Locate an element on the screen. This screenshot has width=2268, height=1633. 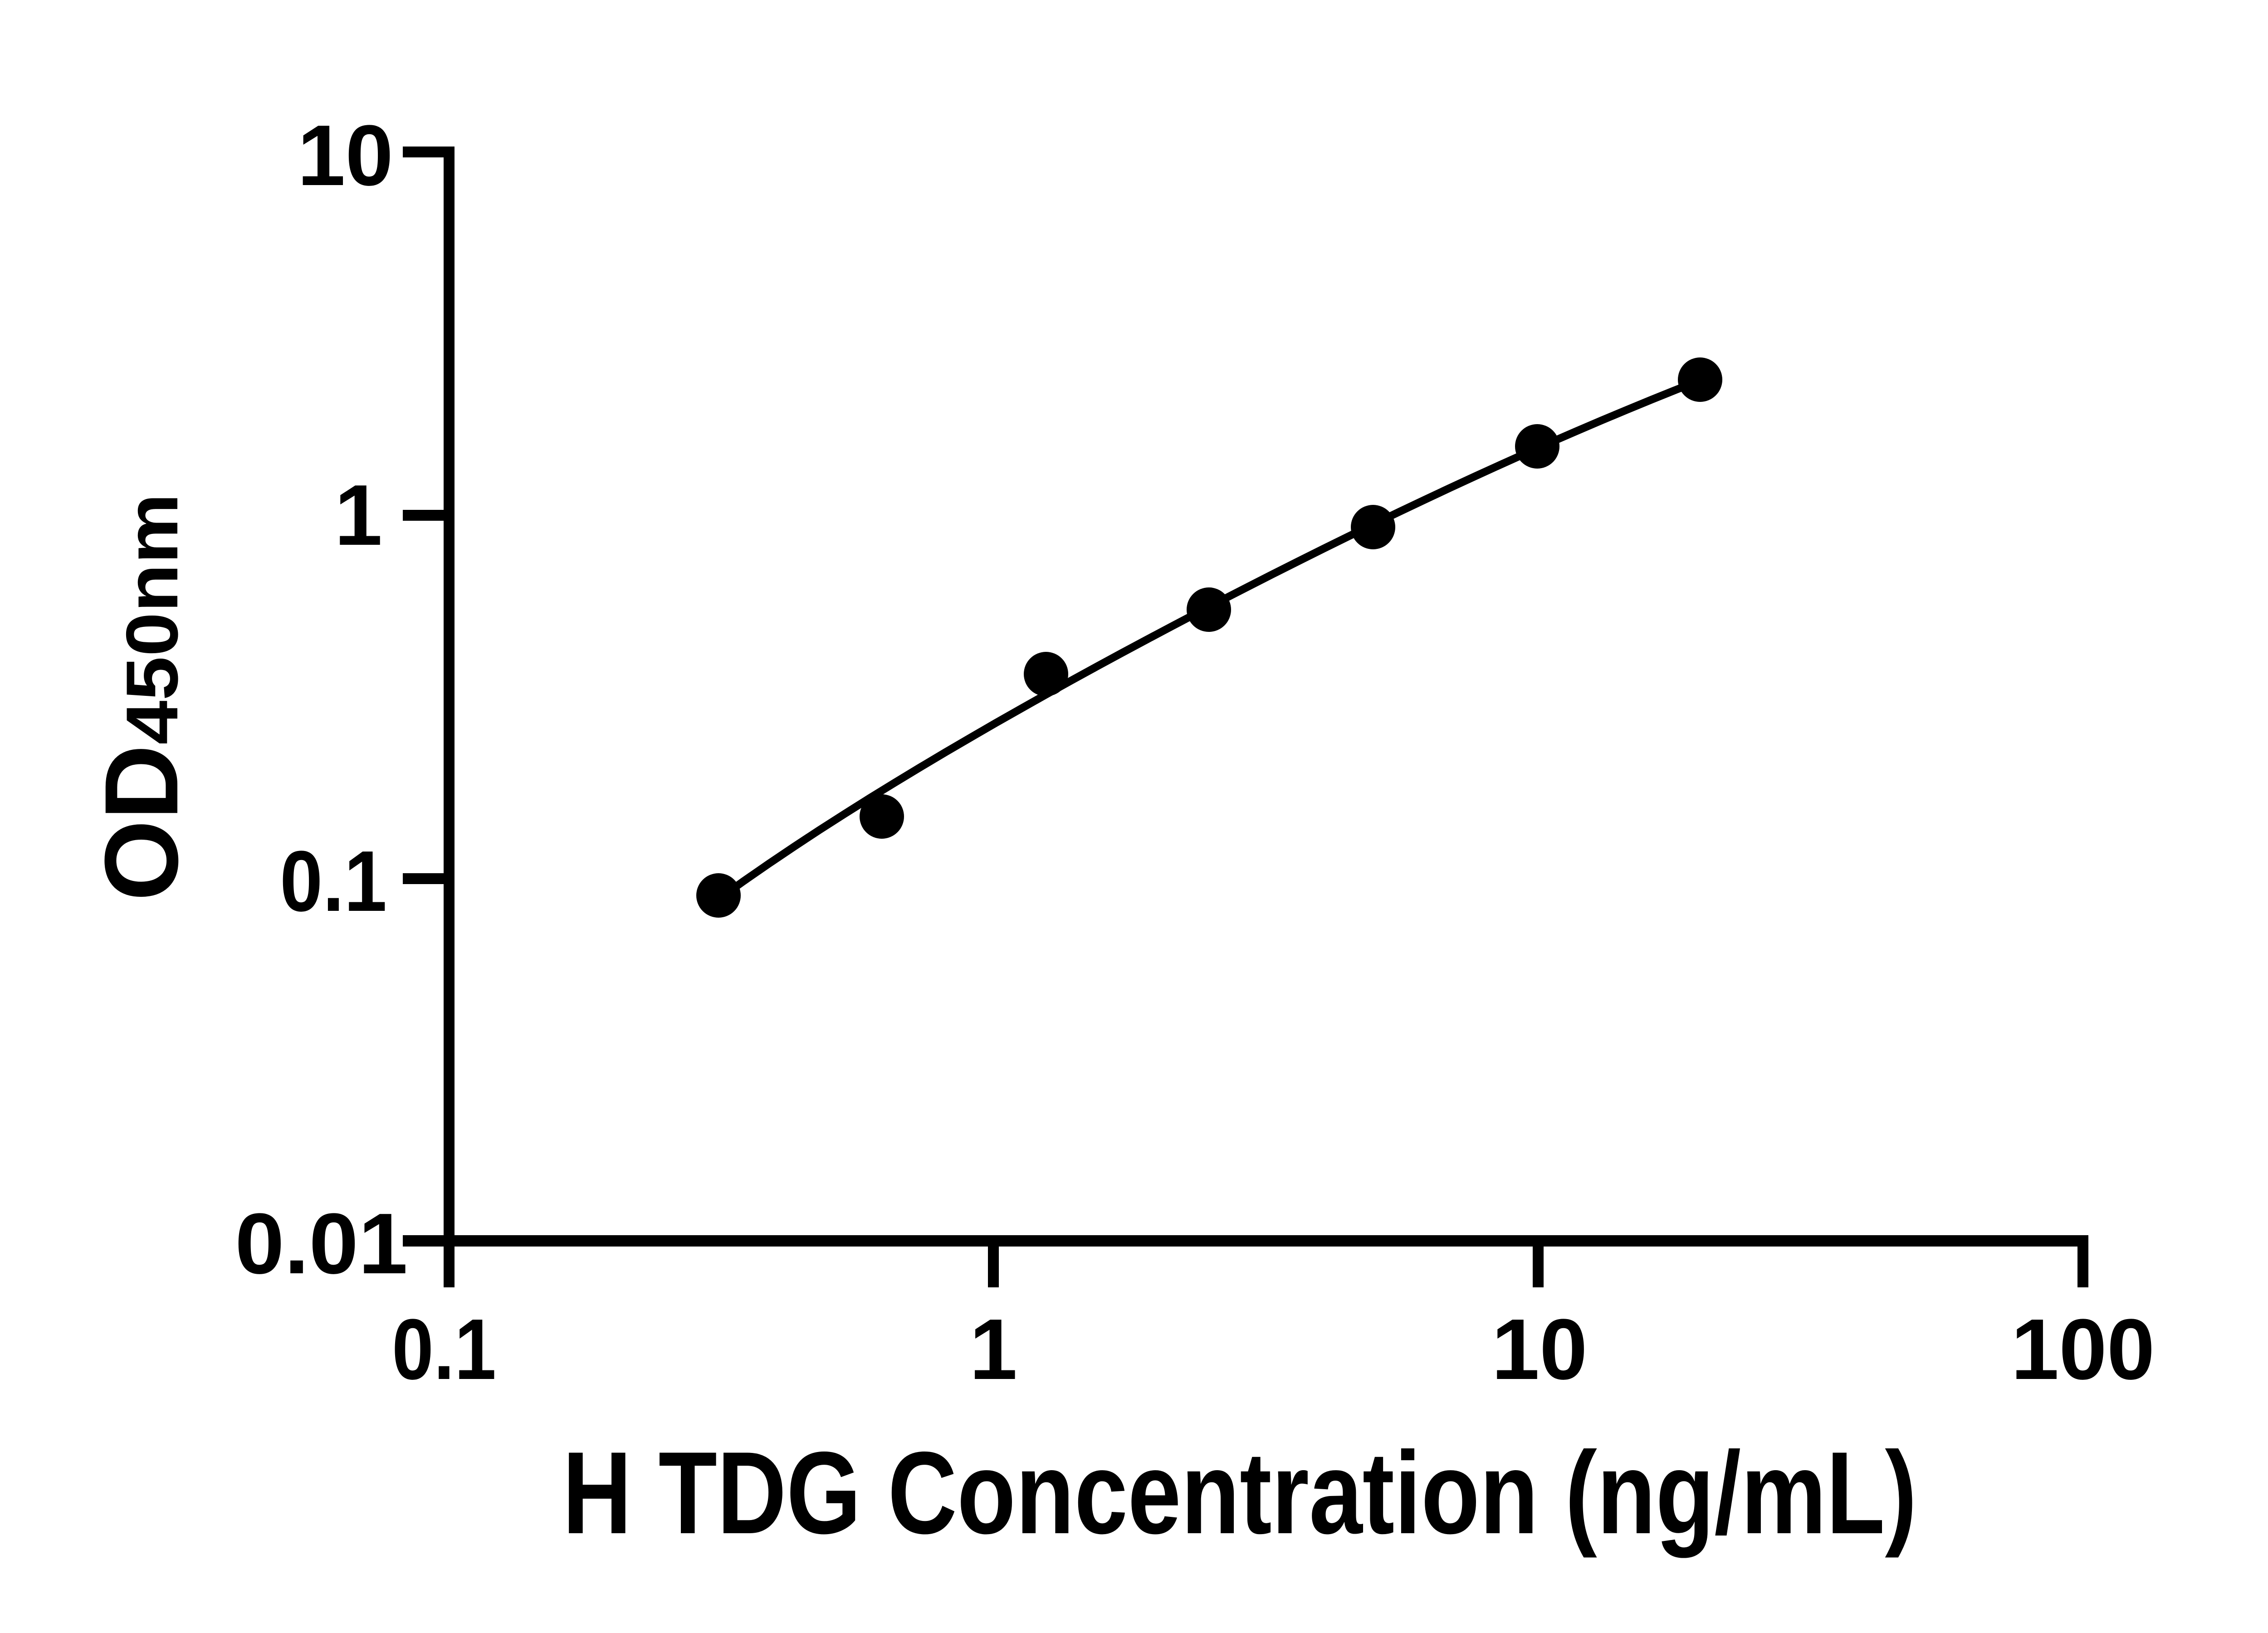
svg-text: OD450nm is located at coordinates (141, 697).